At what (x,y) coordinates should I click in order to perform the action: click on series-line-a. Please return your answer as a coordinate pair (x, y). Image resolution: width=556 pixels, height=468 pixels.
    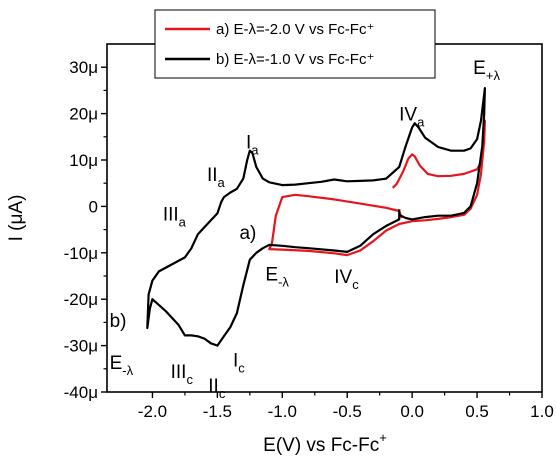
    Looking at the image, I should click on (377, 188).